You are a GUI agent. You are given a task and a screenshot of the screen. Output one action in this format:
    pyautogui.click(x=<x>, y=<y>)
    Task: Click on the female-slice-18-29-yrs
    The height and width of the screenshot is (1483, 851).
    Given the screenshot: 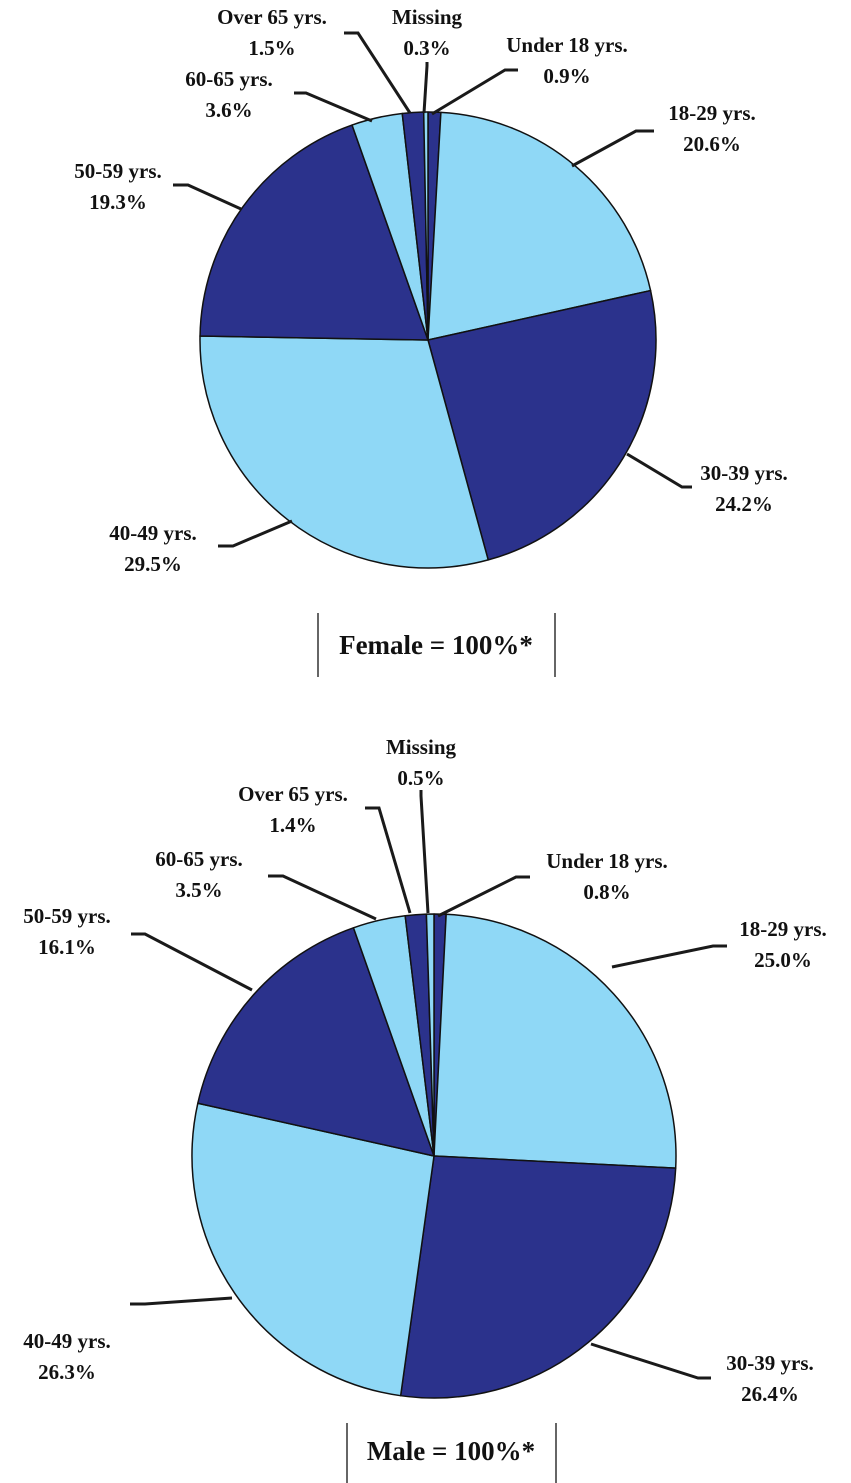 What is the action you would take?
    pyautogui.click(x=539, y=226)
    